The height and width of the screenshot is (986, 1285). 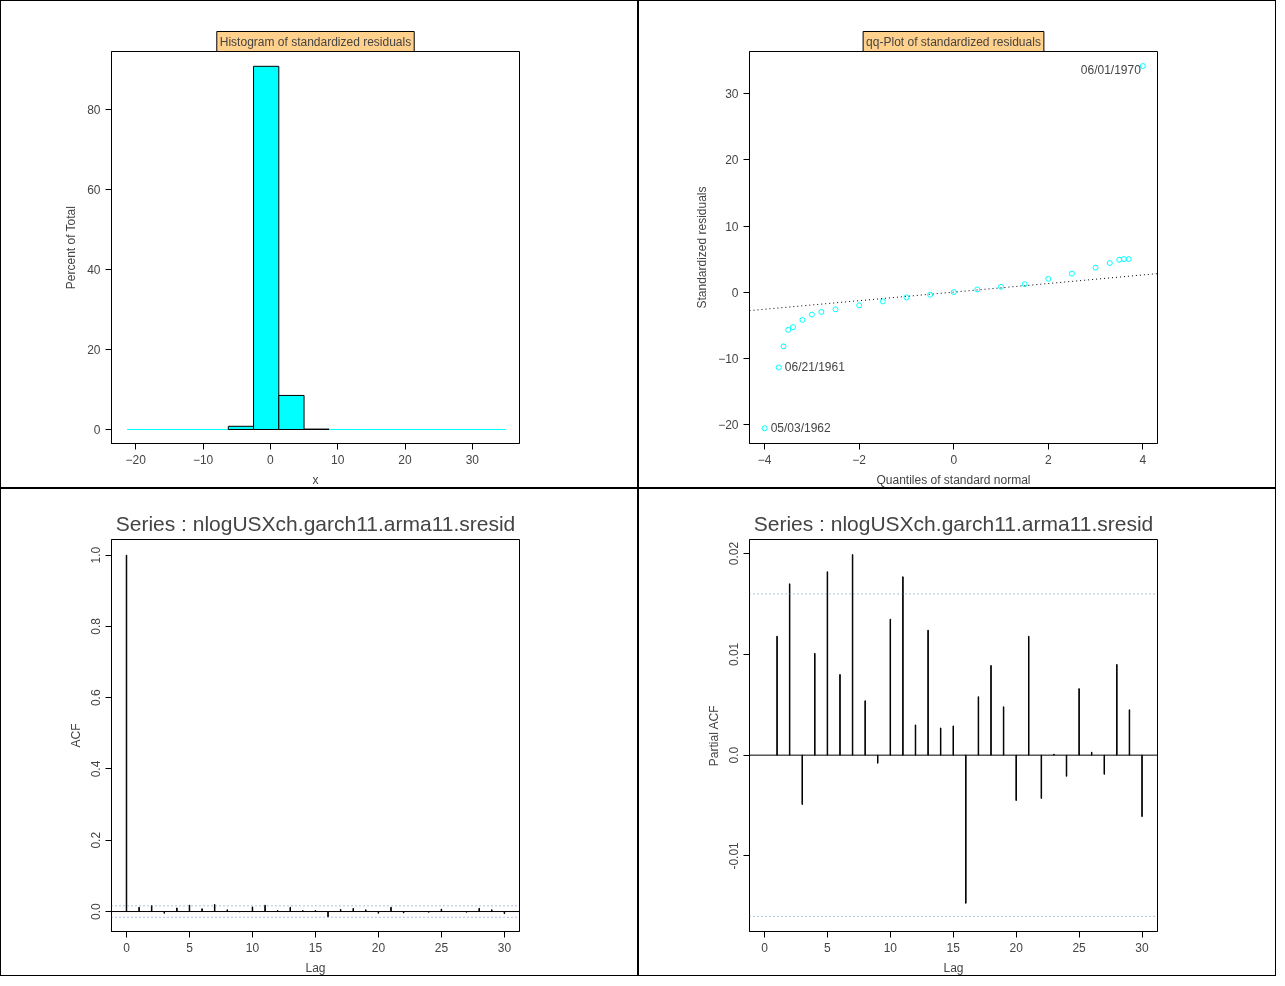 I want to click on x-tick-label: 4, so click(x=1143, y=459).